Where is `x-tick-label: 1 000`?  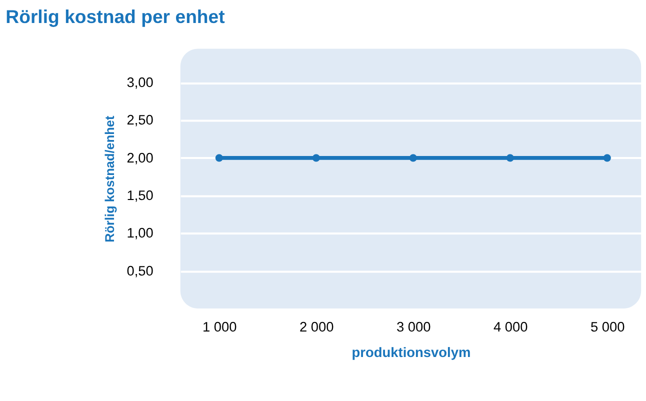
x-tick-label: 1 000 is located at coordinates (220, 327).